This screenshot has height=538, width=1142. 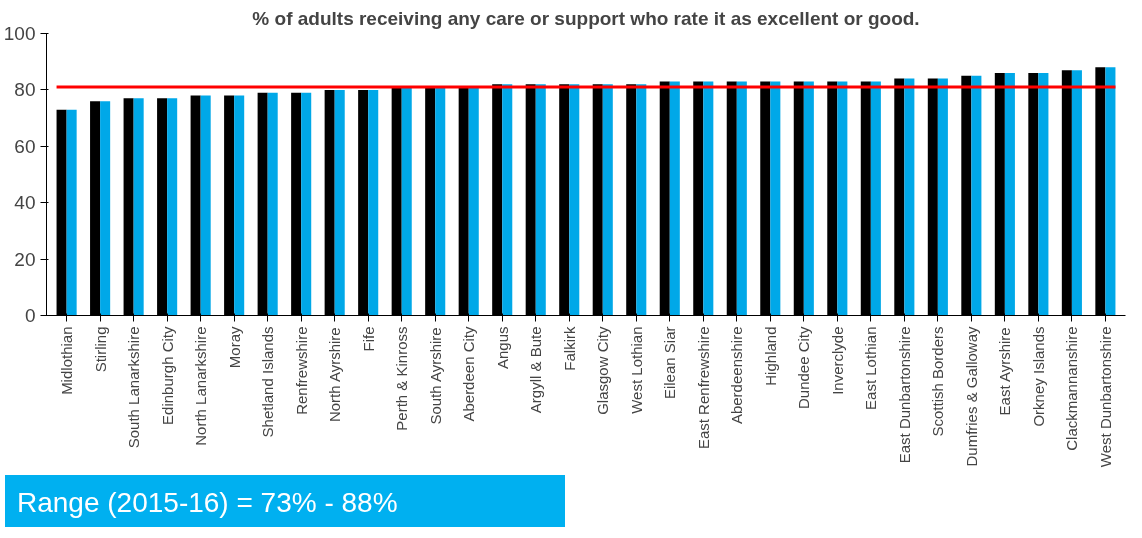 I want to click on x-tick-label: Glasgow City, so click(x=603, y=370).